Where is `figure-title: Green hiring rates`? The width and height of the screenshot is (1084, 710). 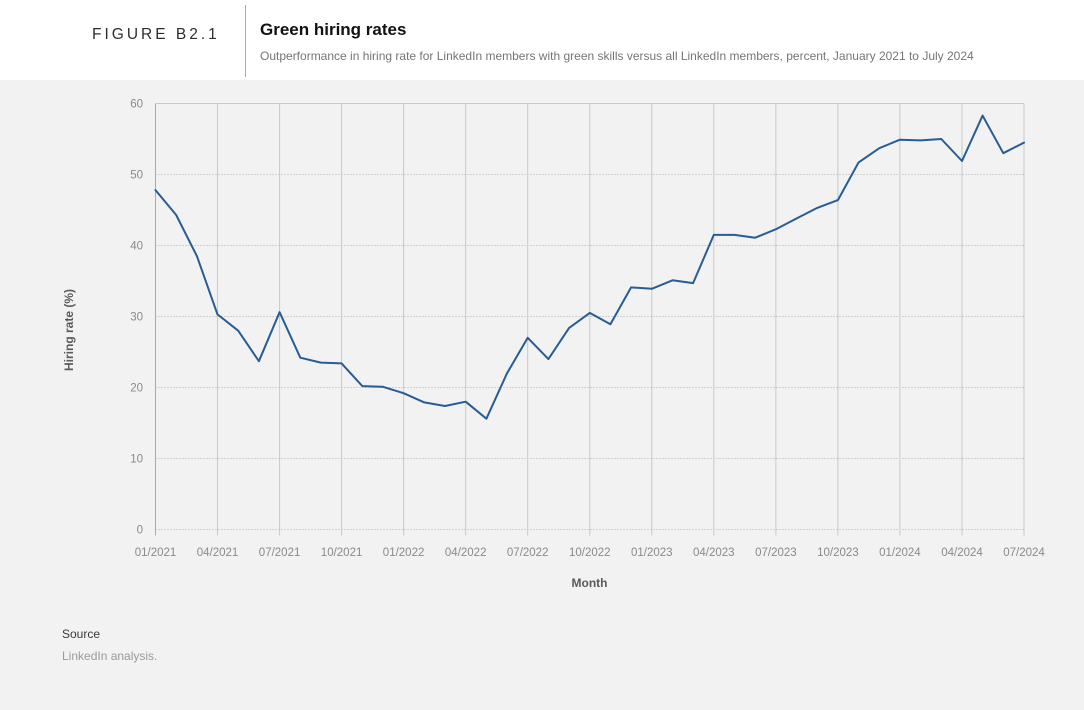
figure-title: Green hiring rates is located at coordinates (333, 29).